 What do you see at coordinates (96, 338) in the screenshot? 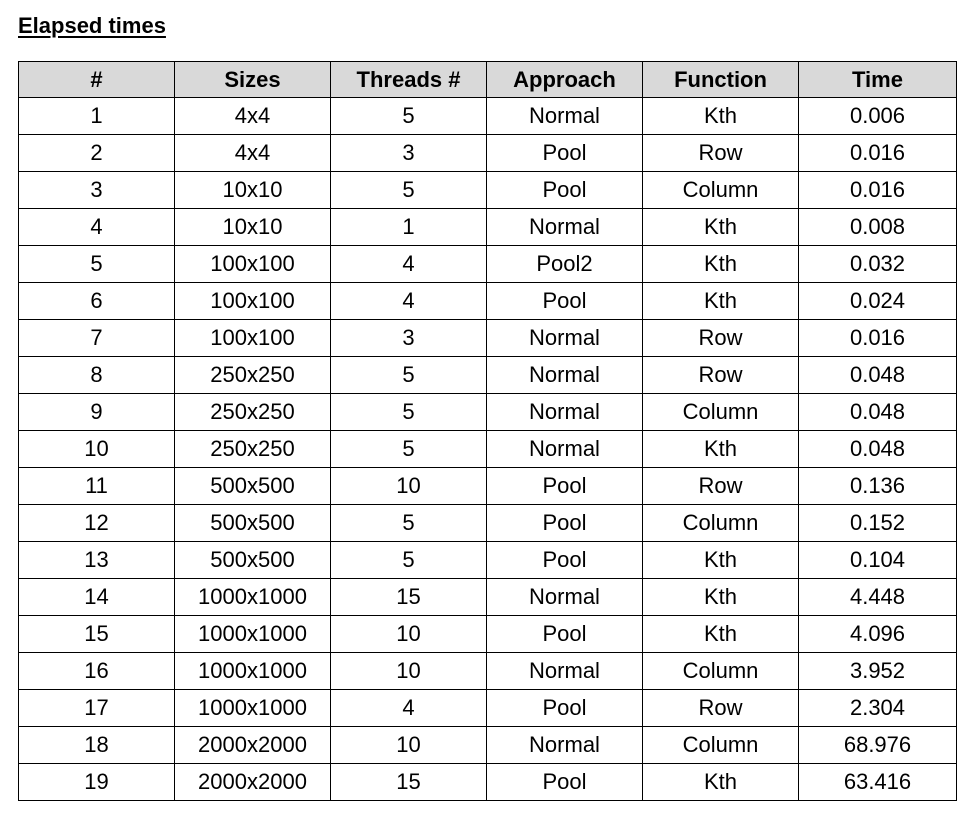
I see `cell-number: 7` at bounding box center [96, 338].